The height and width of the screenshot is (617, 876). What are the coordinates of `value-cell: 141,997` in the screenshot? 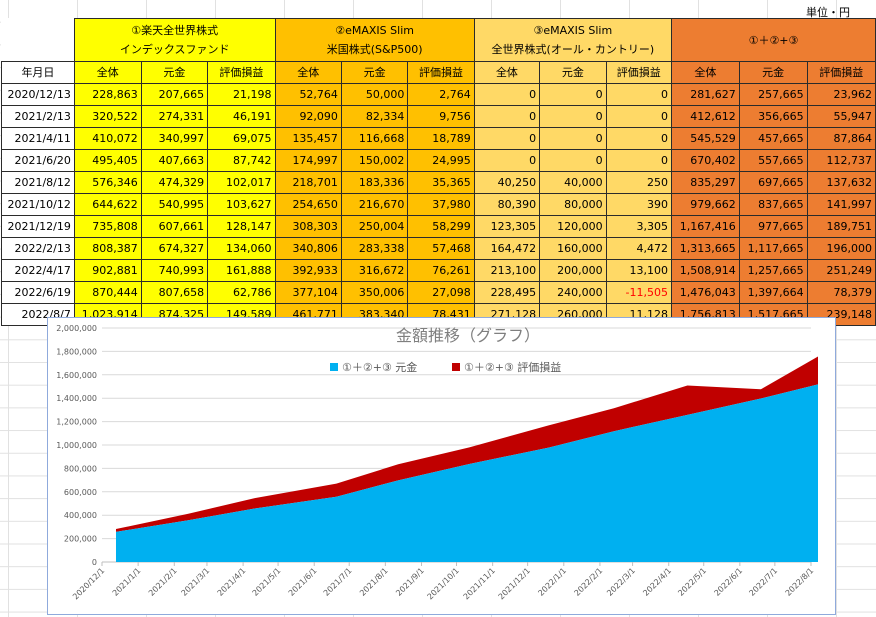 It's located at (841, 204).